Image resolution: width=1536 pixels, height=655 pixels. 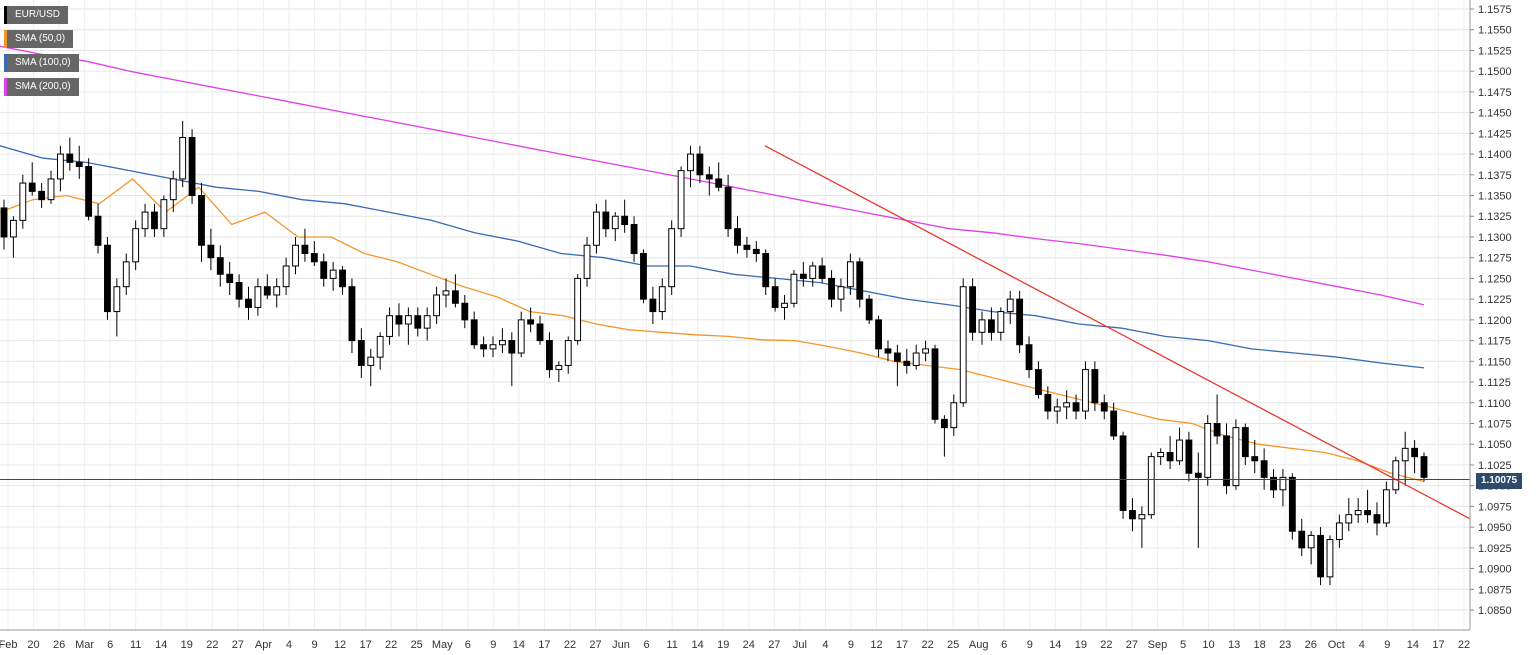 I want to click on y-tick-label: 1.1225, so click(x=1495, y=300).